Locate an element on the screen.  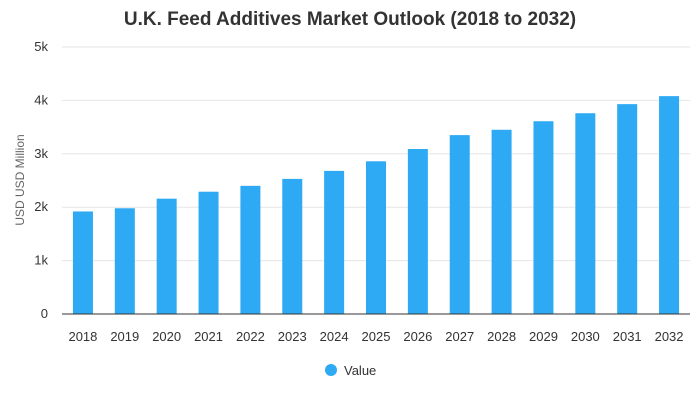
legend: Value is located at coordinates (350, 370).